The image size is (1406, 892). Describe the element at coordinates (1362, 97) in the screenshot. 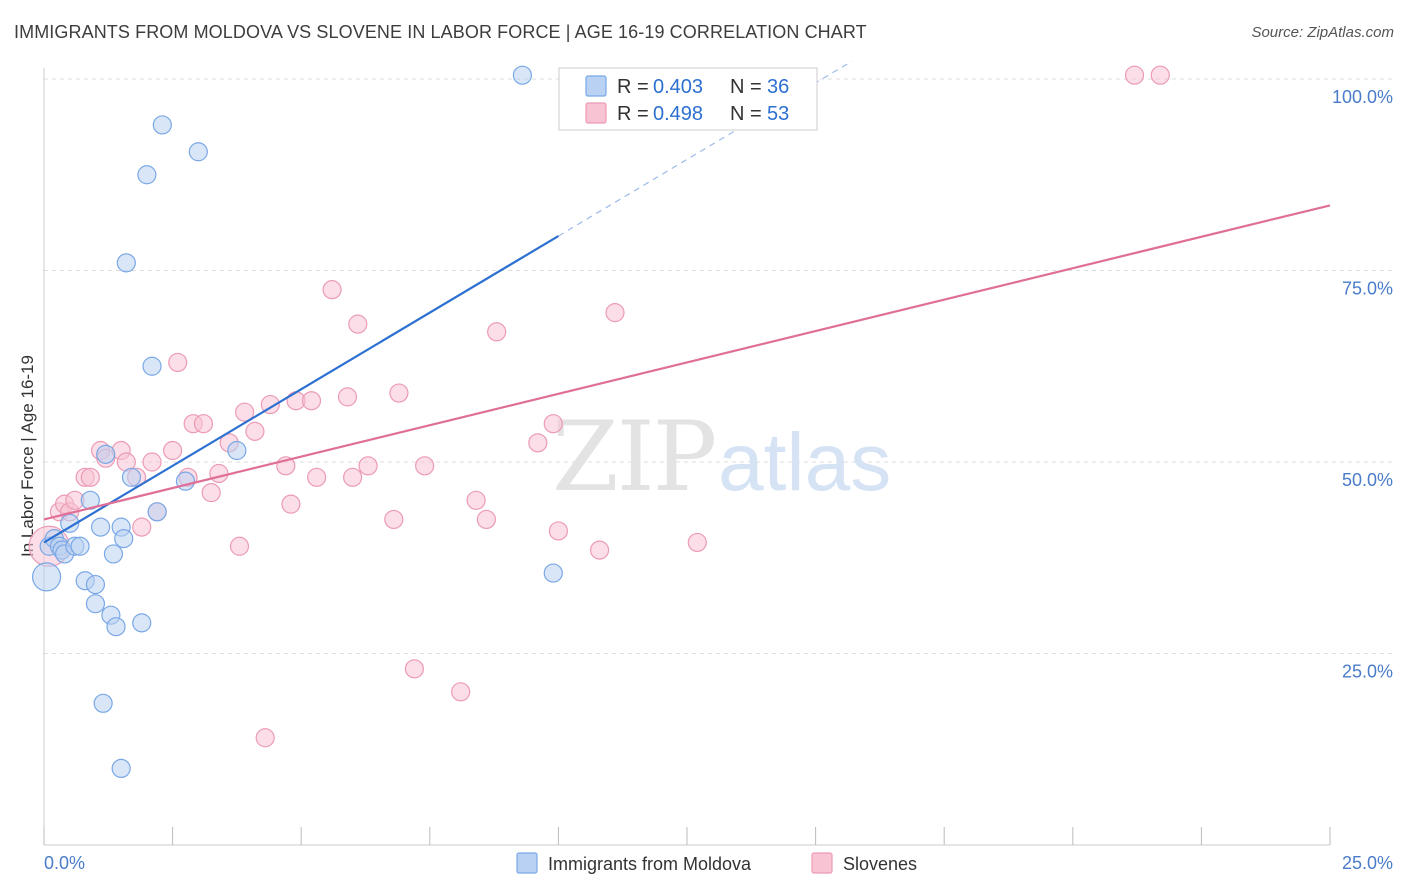

I see `y-tick-label: 100.0%` at that location.